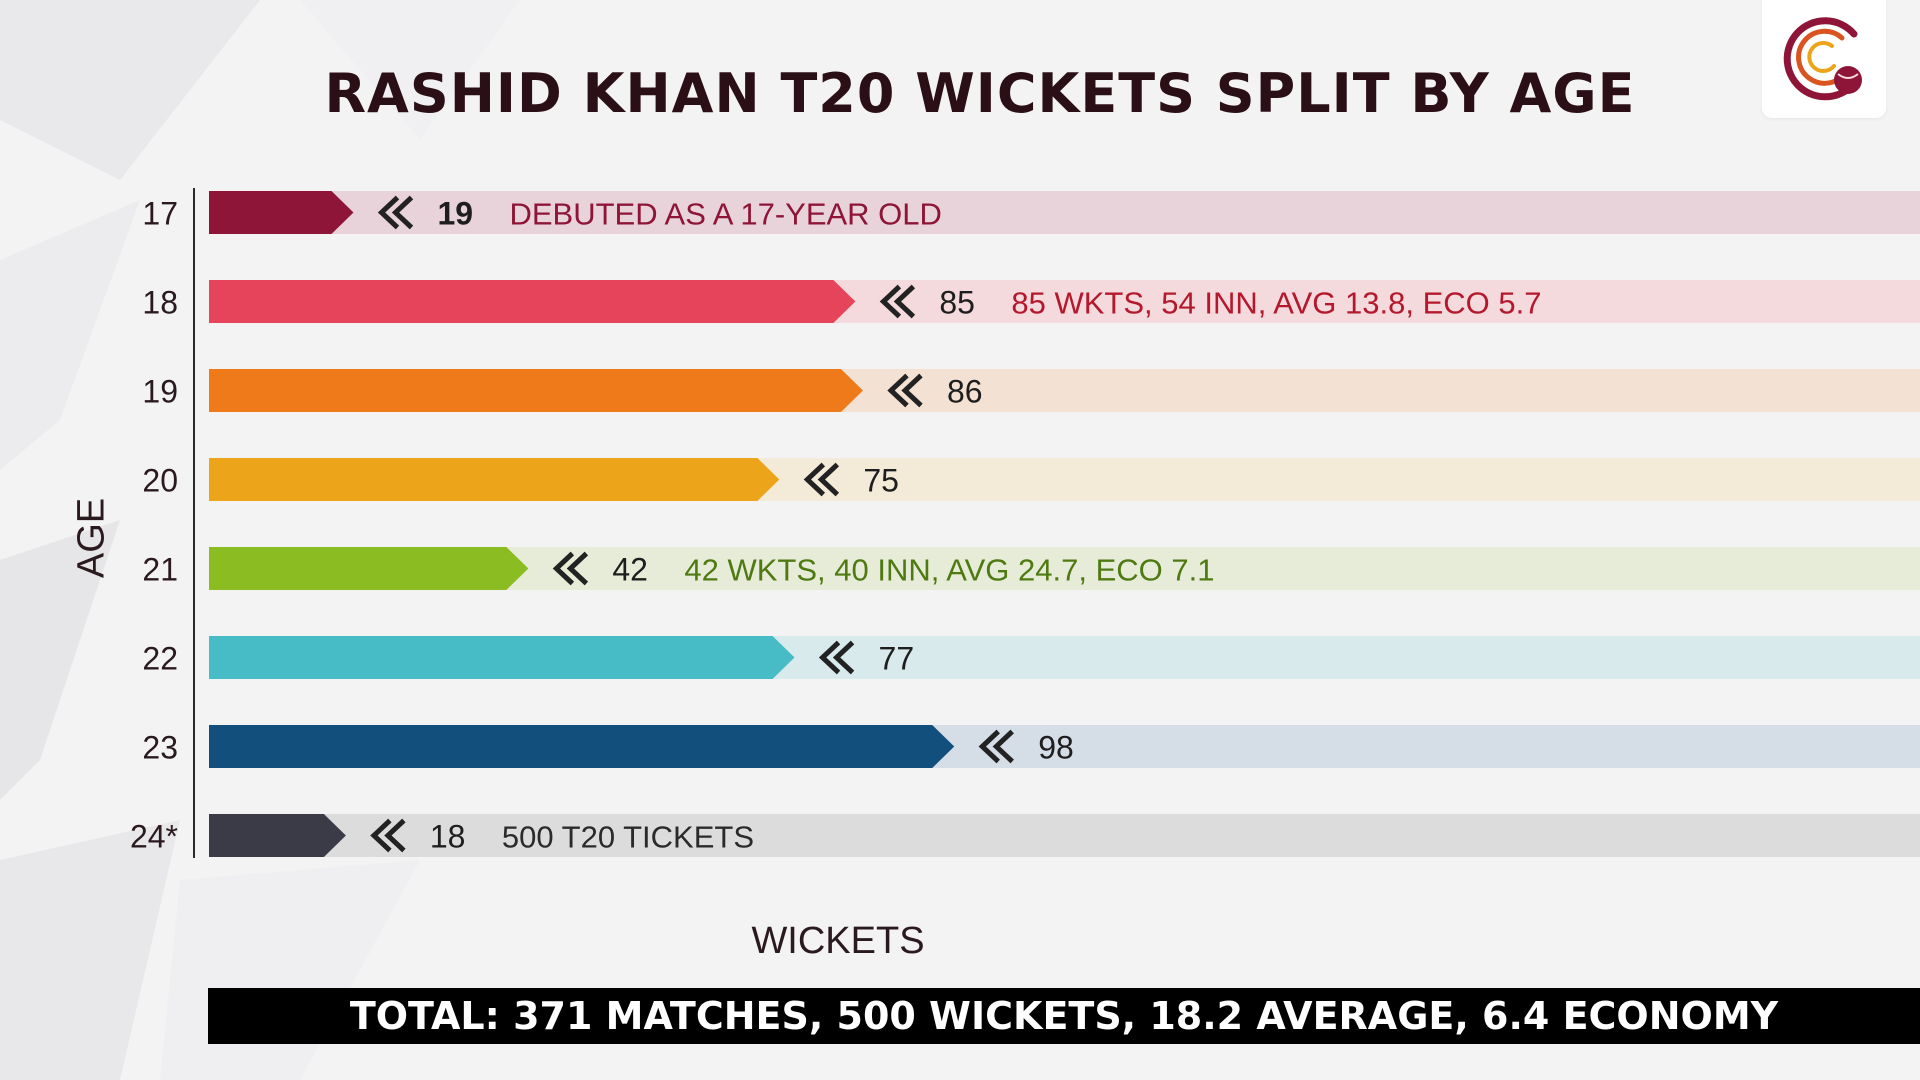 The height and width of the screenshot is (1080, 1920). Describe the element at coordinates (194, 523) in the screenshot. I see `y-axis-line` at that location.